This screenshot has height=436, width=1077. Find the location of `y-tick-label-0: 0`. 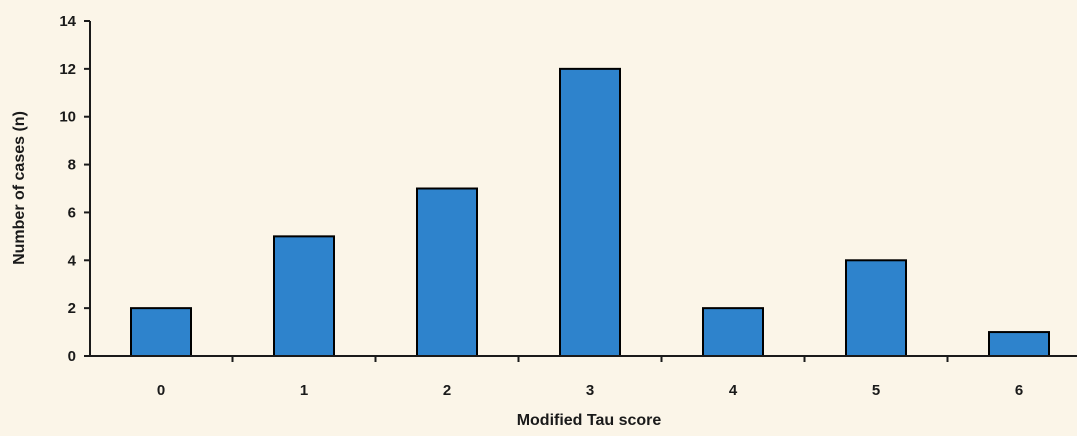

y-tick-label-0: 0 is located at coordinates (72, 356).